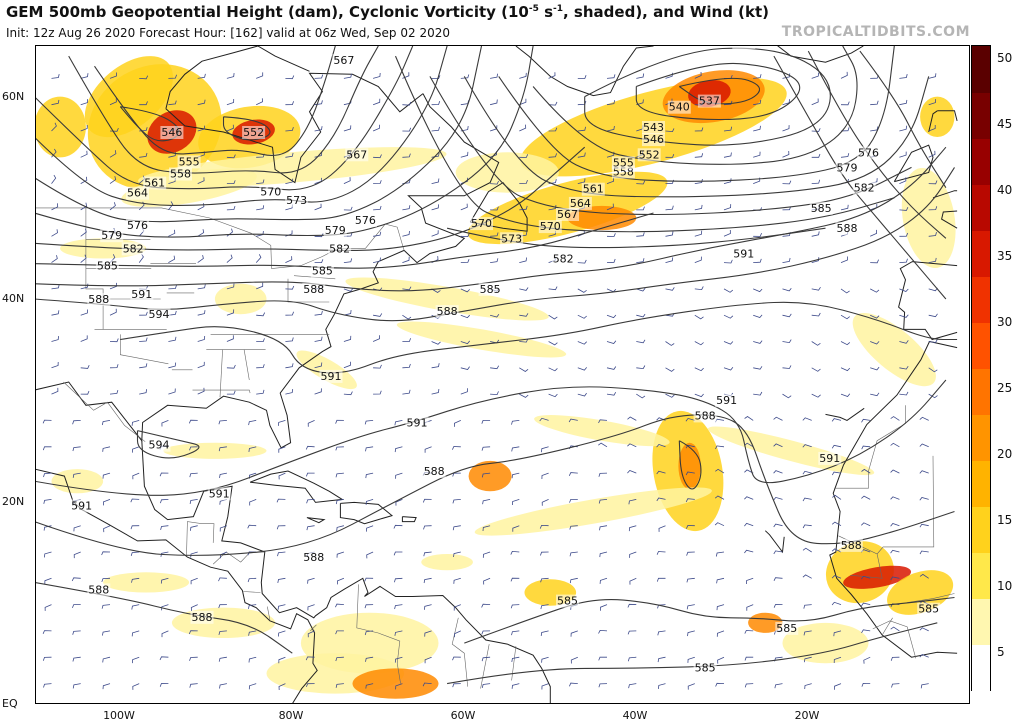 The height and width of the screenshot is (724, 1024). Describe the element at coordinates (365, 220) in the screenshot. I see `contour-label: 576` at that location.